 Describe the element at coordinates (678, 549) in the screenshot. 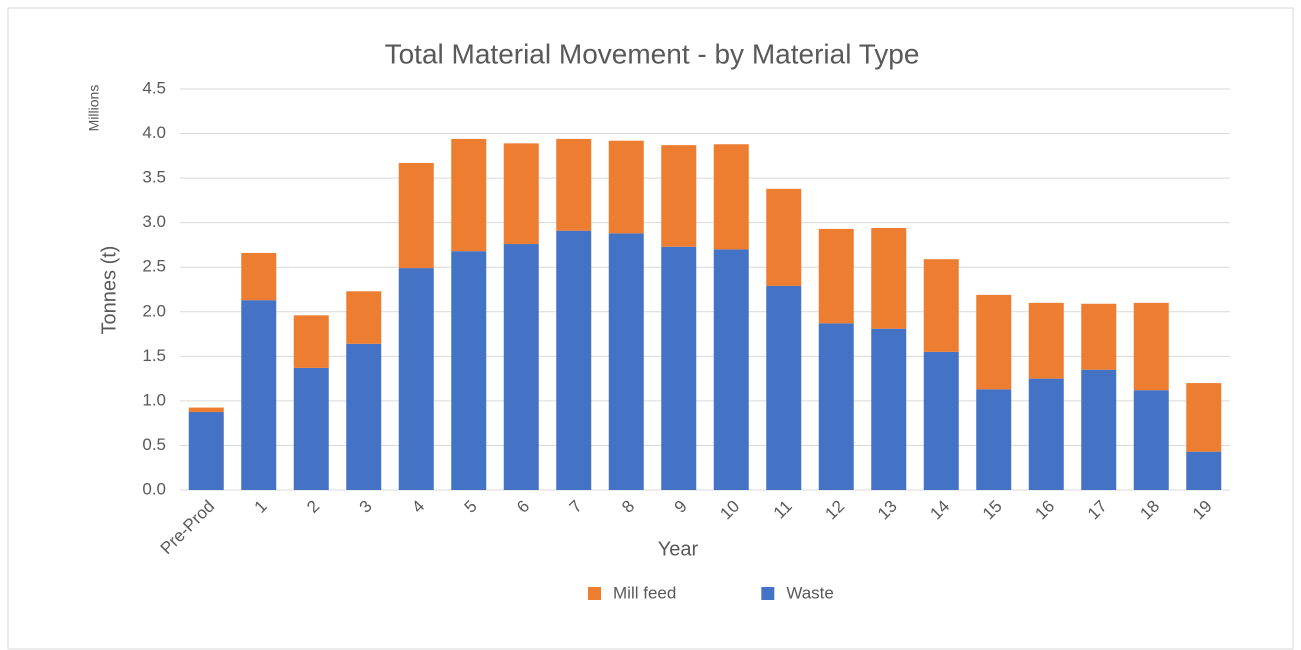

I see `x-axis-label: Year` at that location.